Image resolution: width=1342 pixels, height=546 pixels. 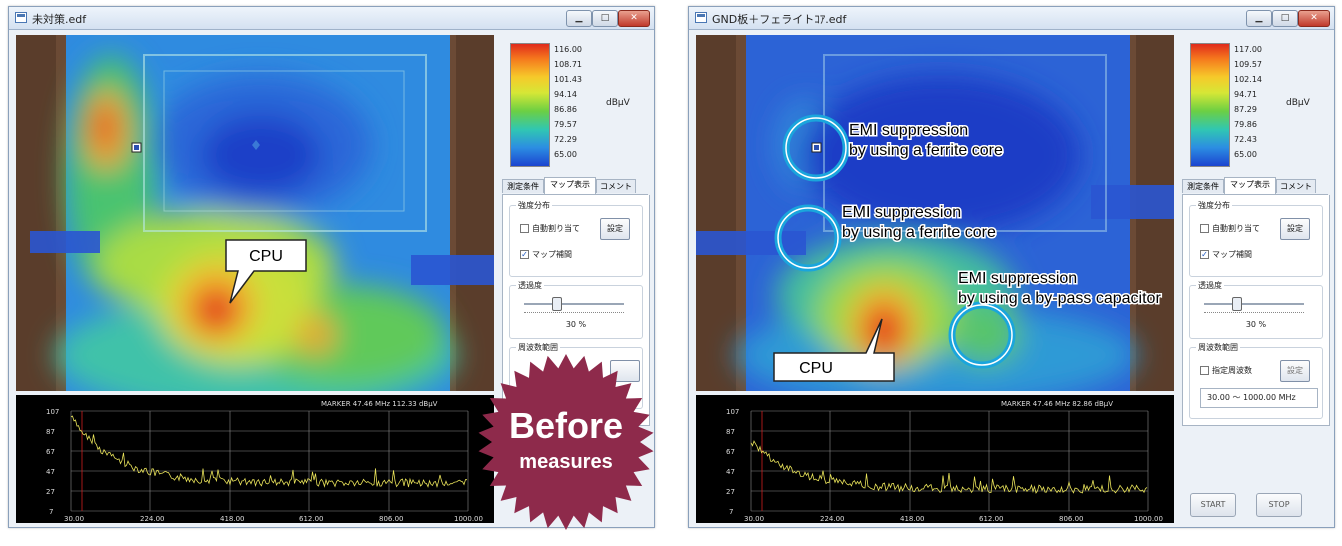 I want to click on before-measures-badge: Before measures, so click(x=566, y=442).